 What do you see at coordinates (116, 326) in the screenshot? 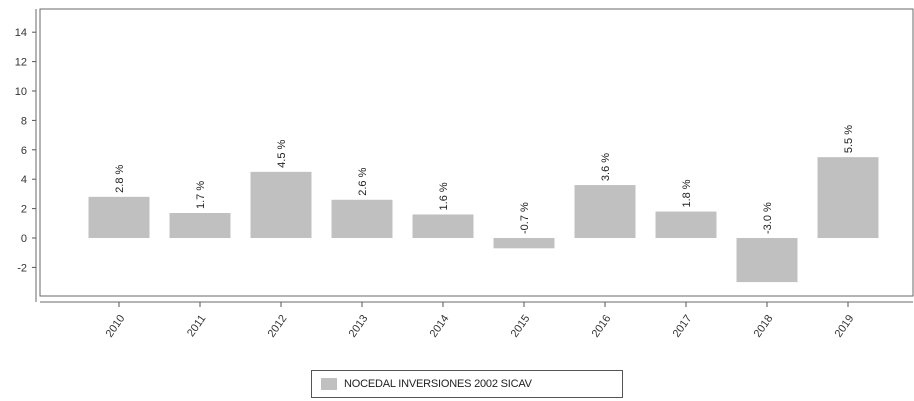
I see `x-tick-label: 2010` at bounding box center [116, 326].